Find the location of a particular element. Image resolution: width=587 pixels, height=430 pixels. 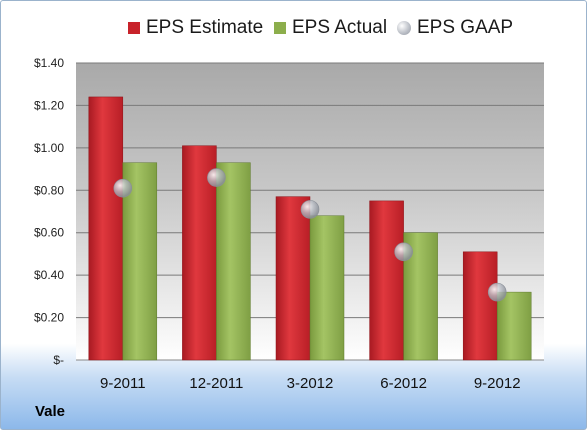

legend-marker-eps-gaap is located at coordinates (404, 28).